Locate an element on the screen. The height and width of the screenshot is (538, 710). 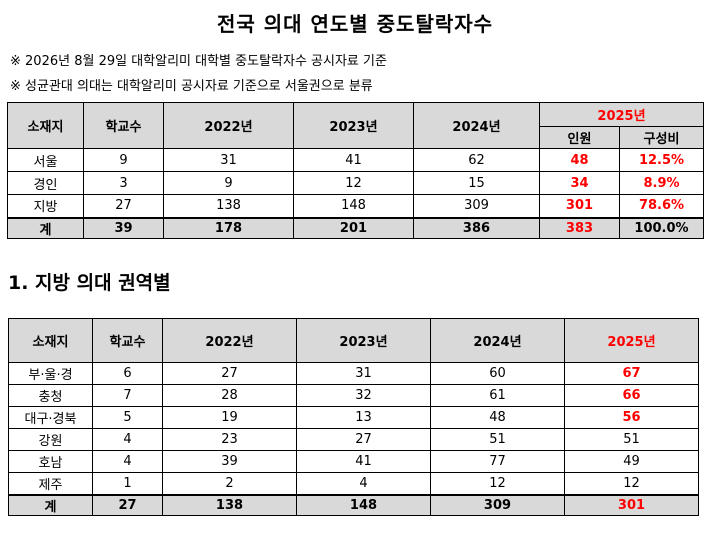
cell-ratio: 8.9% is located at coordinates (661, 183).